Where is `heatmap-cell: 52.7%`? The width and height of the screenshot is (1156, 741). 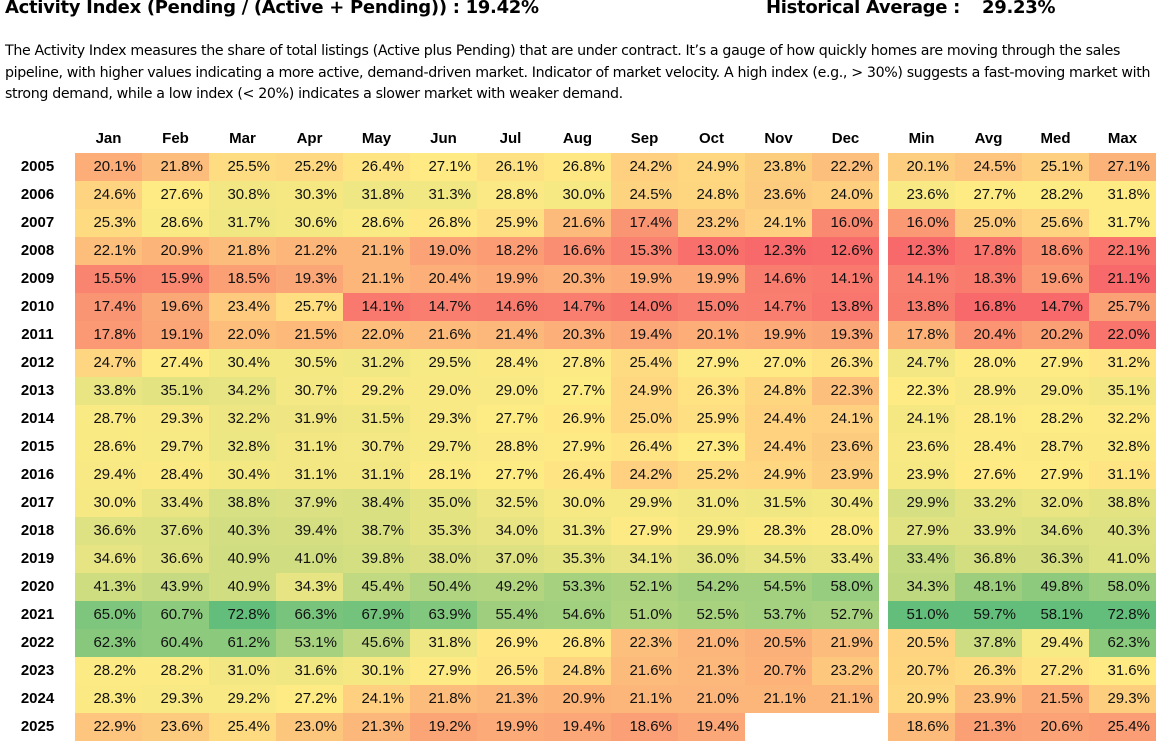
heatmap-cell: 52.7% is located at coordinates (845, 615).